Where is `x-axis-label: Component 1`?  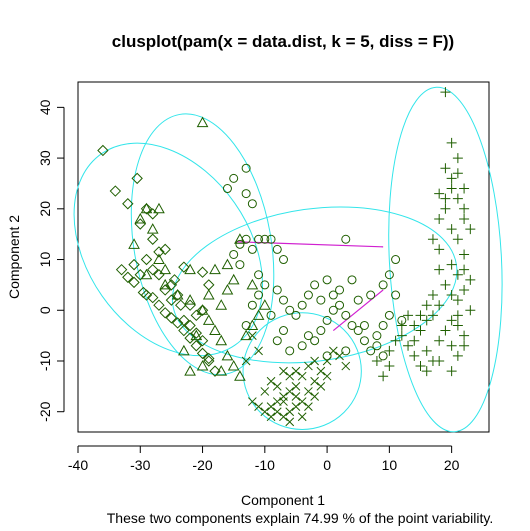
x-axis-label: Component 1 is located at coordinates (283, 500).